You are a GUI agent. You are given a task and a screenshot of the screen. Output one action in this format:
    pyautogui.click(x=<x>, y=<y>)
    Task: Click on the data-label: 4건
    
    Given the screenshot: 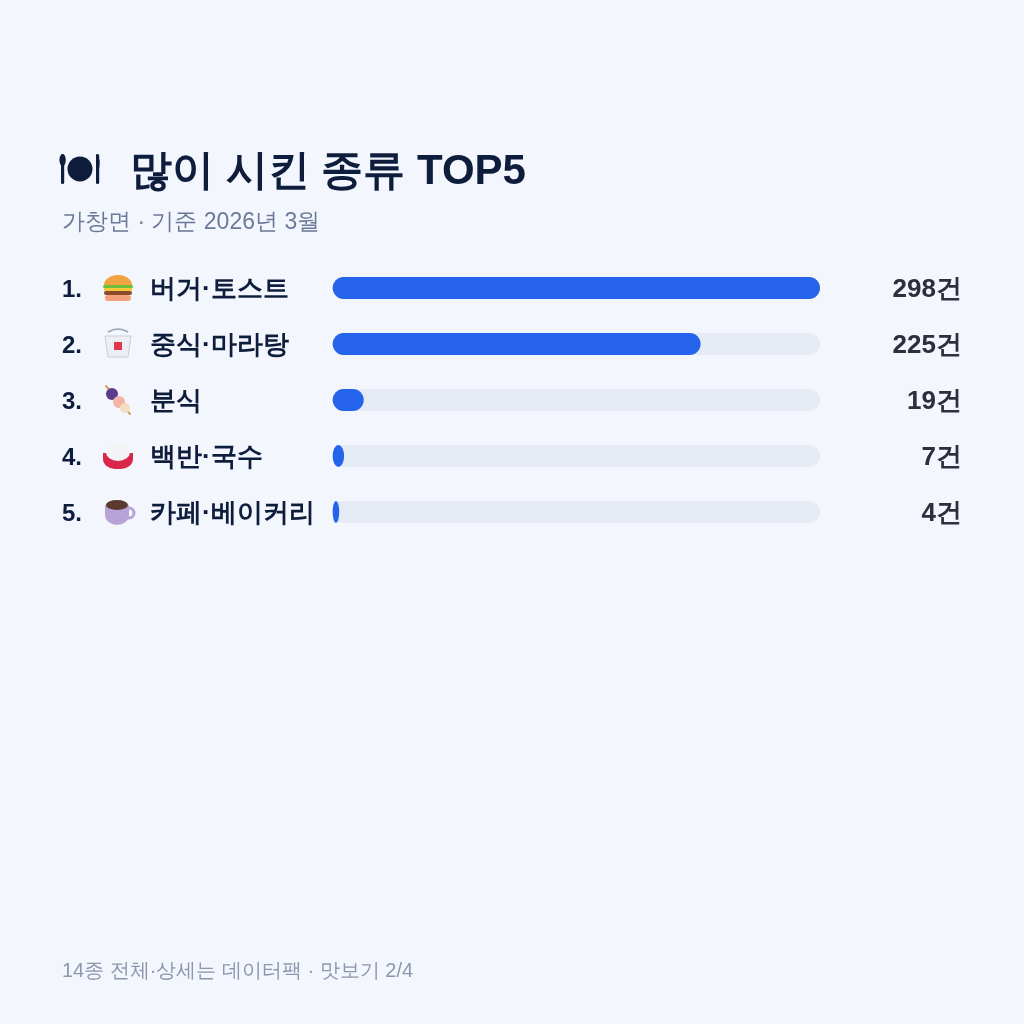 What is the action you would take?
    pyautogui.click(x=941, y=512)
    